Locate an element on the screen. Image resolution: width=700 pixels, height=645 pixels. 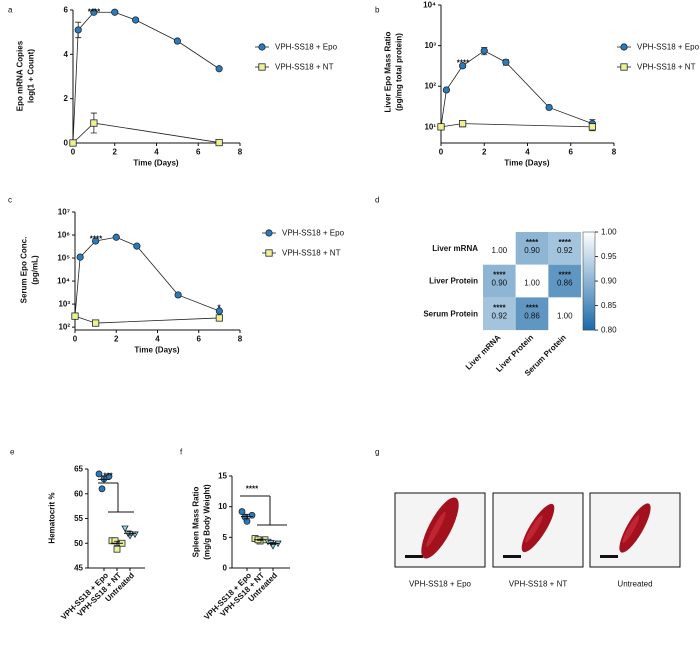
cell-value-label: 0.90 is located at coordinates (532, 250).